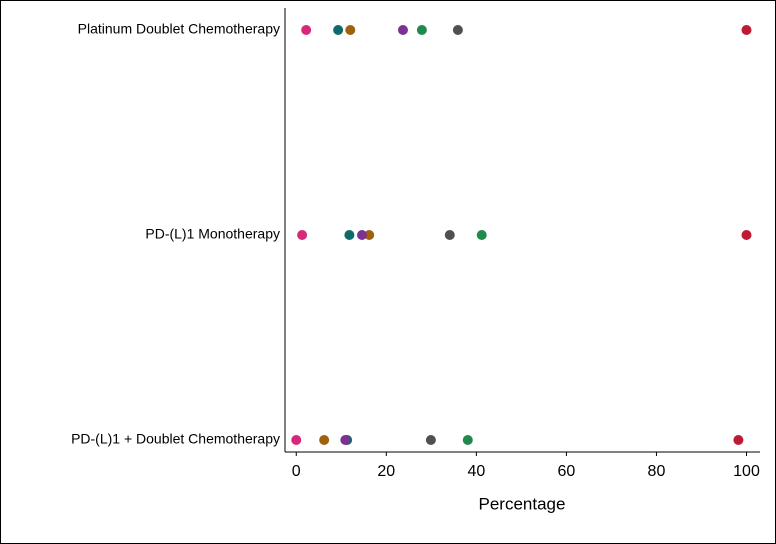 The image size is (776, 544). Describe the element at coordinates (175, 439) in the screenshot. I see `y-tick-label: PD-(L)1 + Doublet Chemotherapy` at that location.